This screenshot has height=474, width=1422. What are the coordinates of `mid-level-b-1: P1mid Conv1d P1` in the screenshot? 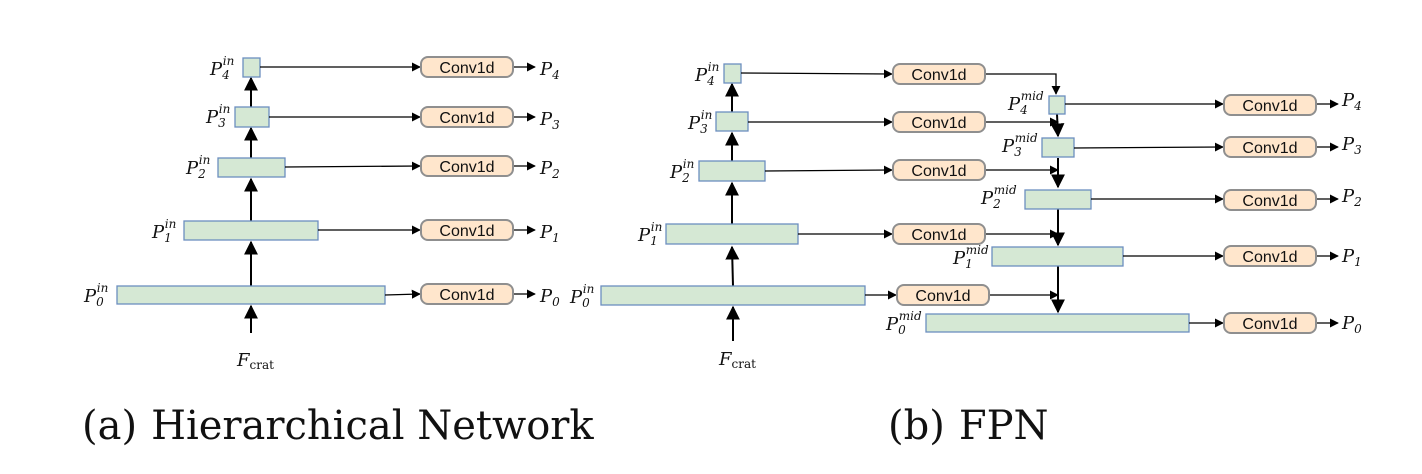 It's located at (1157, 257).